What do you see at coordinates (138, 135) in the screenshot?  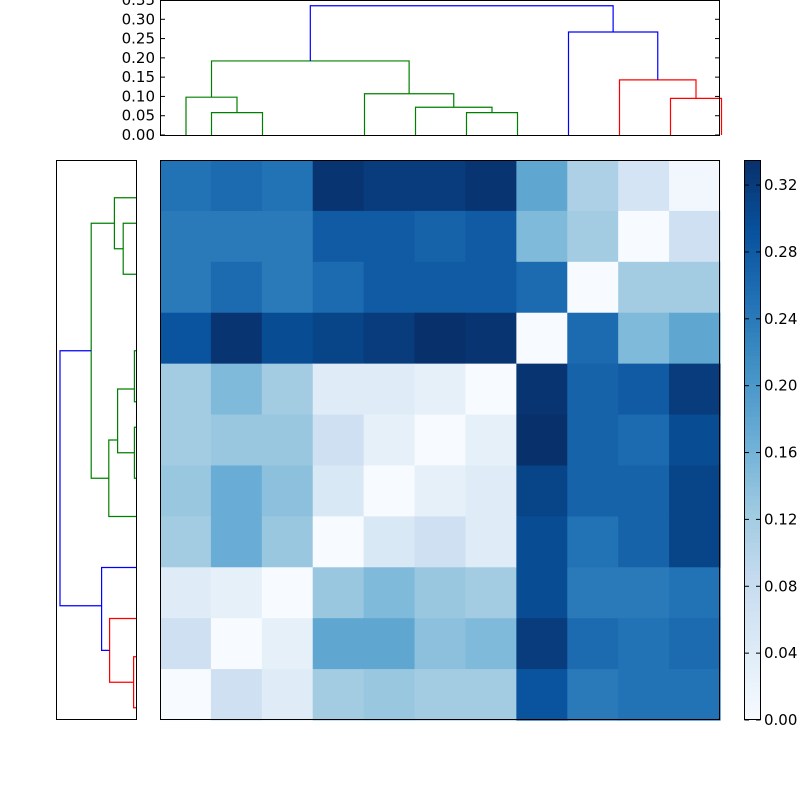 I see `y-tick-label-0: 0.00` at bounding box center [138, 135].